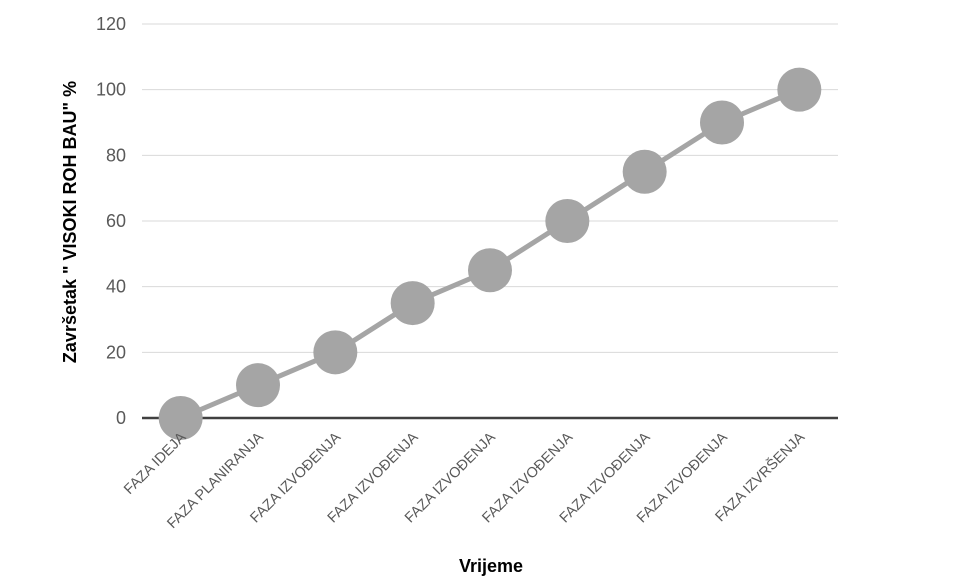 This screenshot has height=578, width=976. Describe the element at coordinates (111, 90) in the screenshot. I see `y-tick-label: 100` at that location.